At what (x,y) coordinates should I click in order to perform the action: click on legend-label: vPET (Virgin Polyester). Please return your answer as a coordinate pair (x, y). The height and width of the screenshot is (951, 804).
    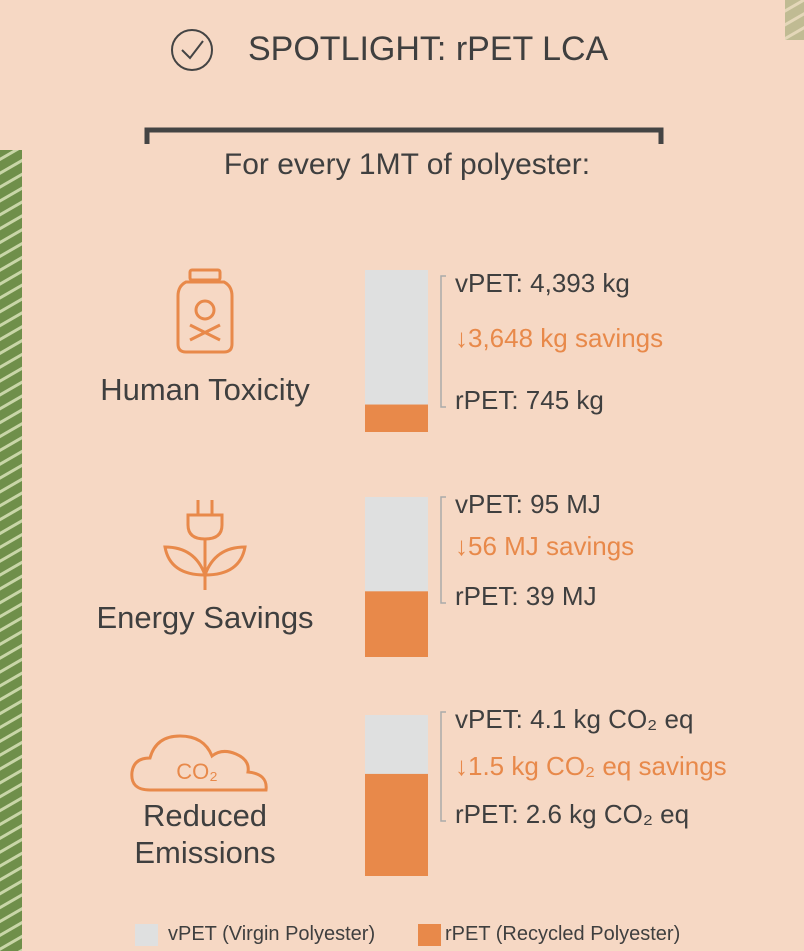
    Looking at the image, I should click on (272, 934).